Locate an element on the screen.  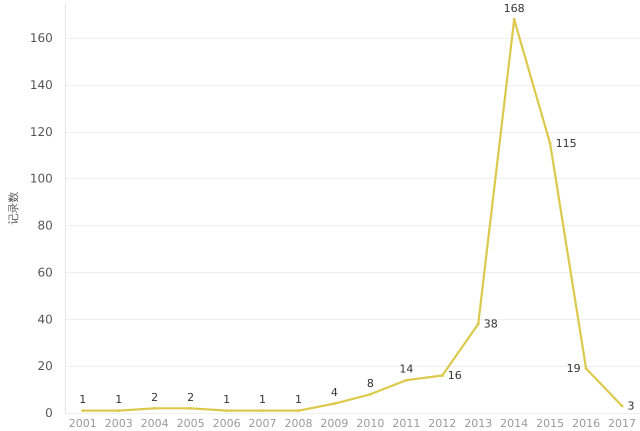
data-label: 115 is located at coordinates (566, 143).